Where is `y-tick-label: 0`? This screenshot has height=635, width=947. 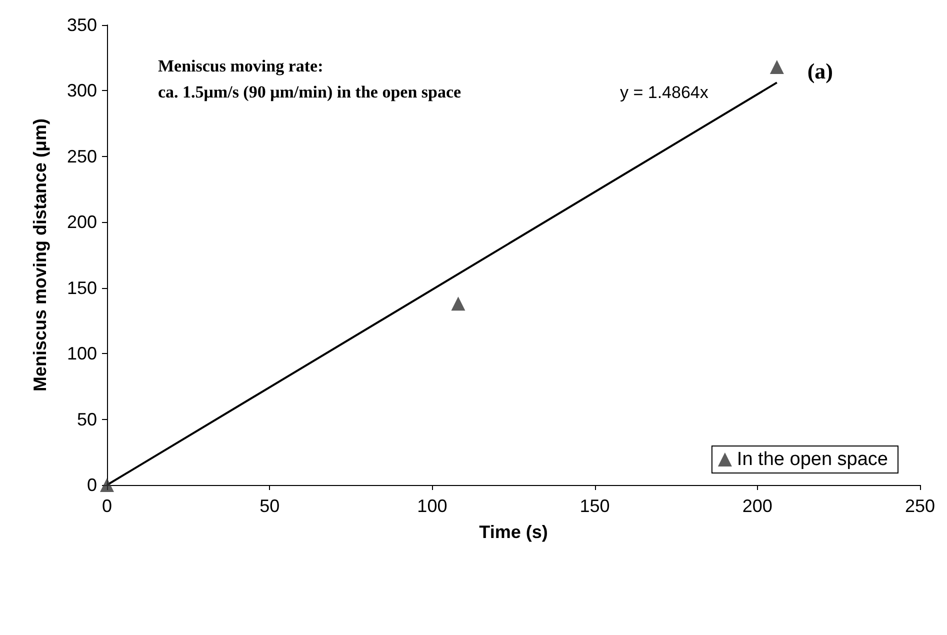
y-tick-label: 0 is located at coordinates (91, 485).